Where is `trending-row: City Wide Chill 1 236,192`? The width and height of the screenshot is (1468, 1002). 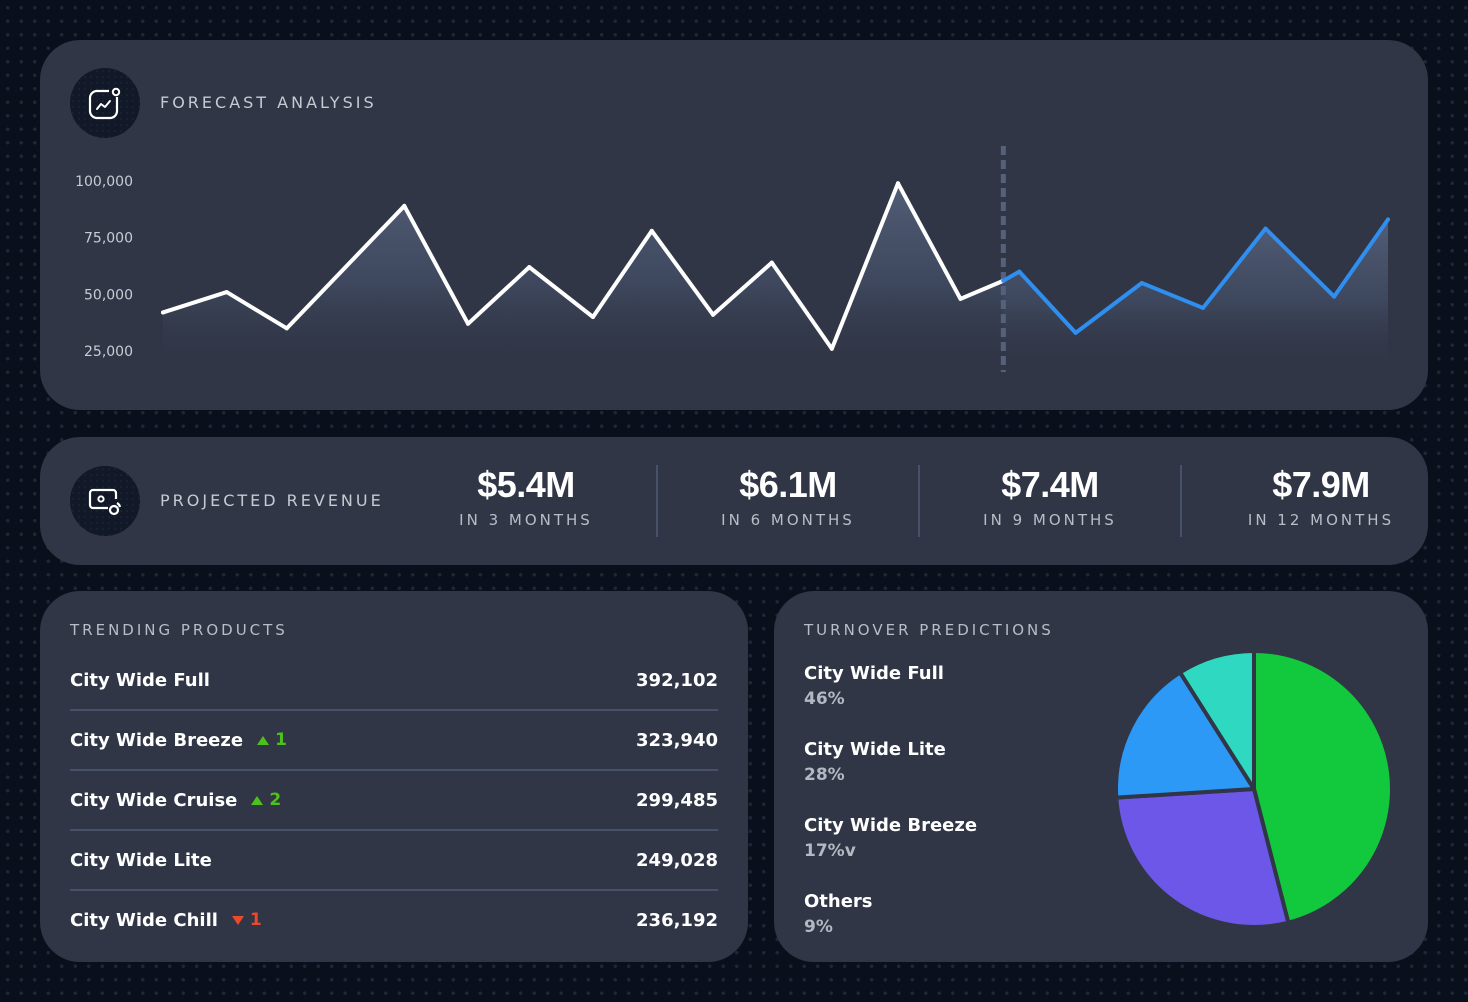
trending-row: City Wide Chill 1 236,192 is located at coordinates (394, 920).